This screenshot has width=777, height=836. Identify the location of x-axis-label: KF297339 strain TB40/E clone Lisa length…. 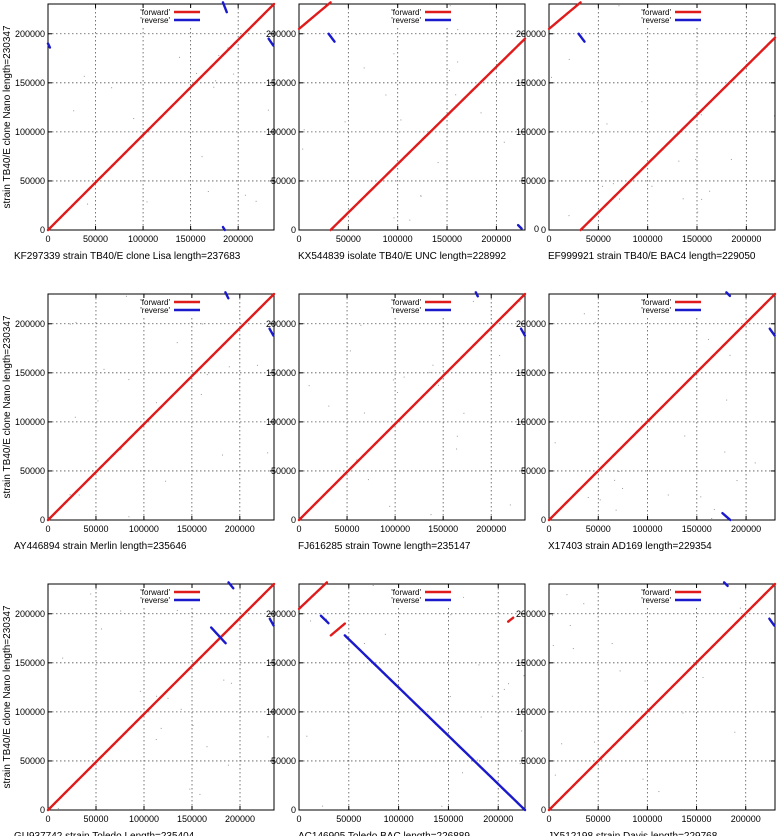
(127, 256).